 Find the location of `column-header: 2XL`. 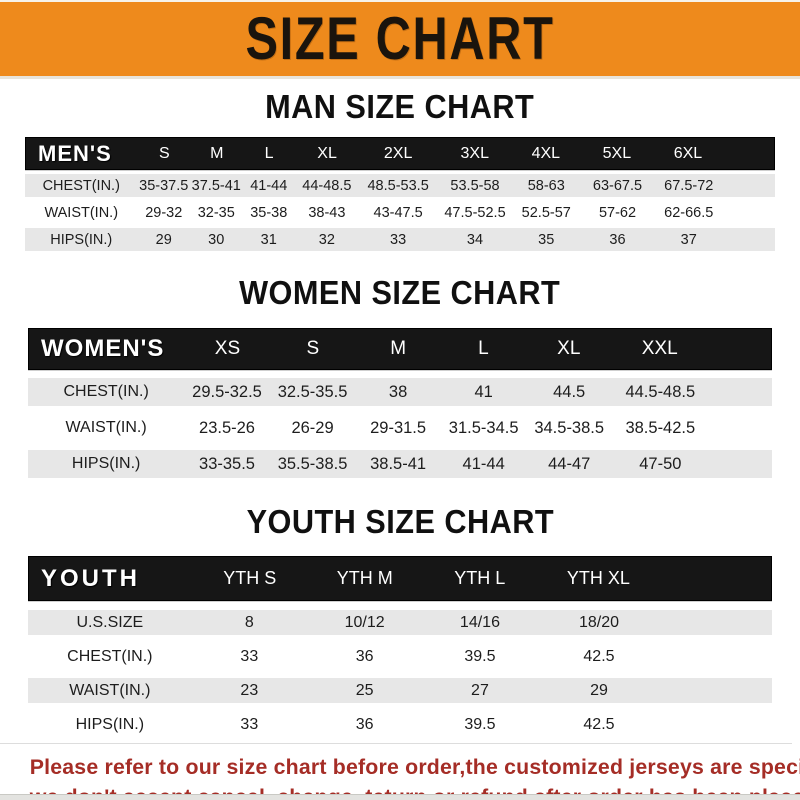

column-header: 2XL is located at coordinates (398, 153).